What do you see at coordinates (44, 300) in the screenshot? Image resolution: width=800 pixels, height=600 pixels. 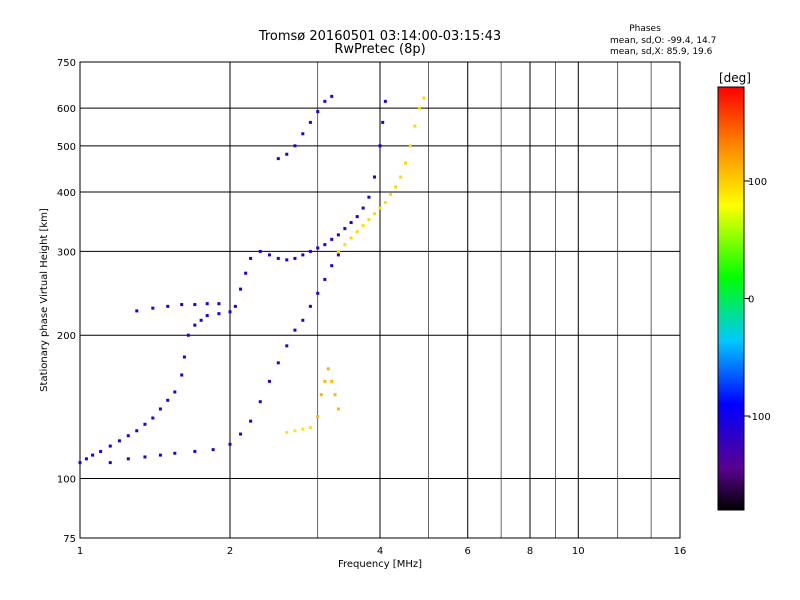 I see `y-axis-label: Stationary phase Virtual Height [km]` at bounding box center [44, 300].